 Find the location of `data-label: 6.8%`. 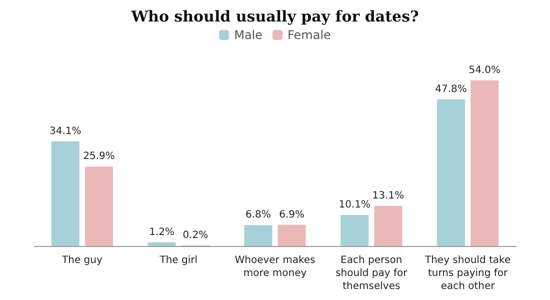

data-label: 6.8% is located at coordinates (258, 215).